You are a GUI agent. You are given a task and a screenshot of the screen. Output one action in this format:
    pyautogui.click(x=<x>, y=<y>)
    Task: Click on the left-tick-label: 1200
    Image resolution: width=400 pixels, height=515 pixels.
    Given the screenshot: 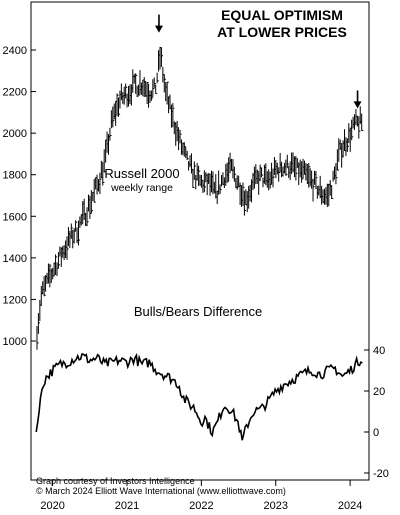 What is the action you would take?
    pyautogui.click(x=15, y=300)
    